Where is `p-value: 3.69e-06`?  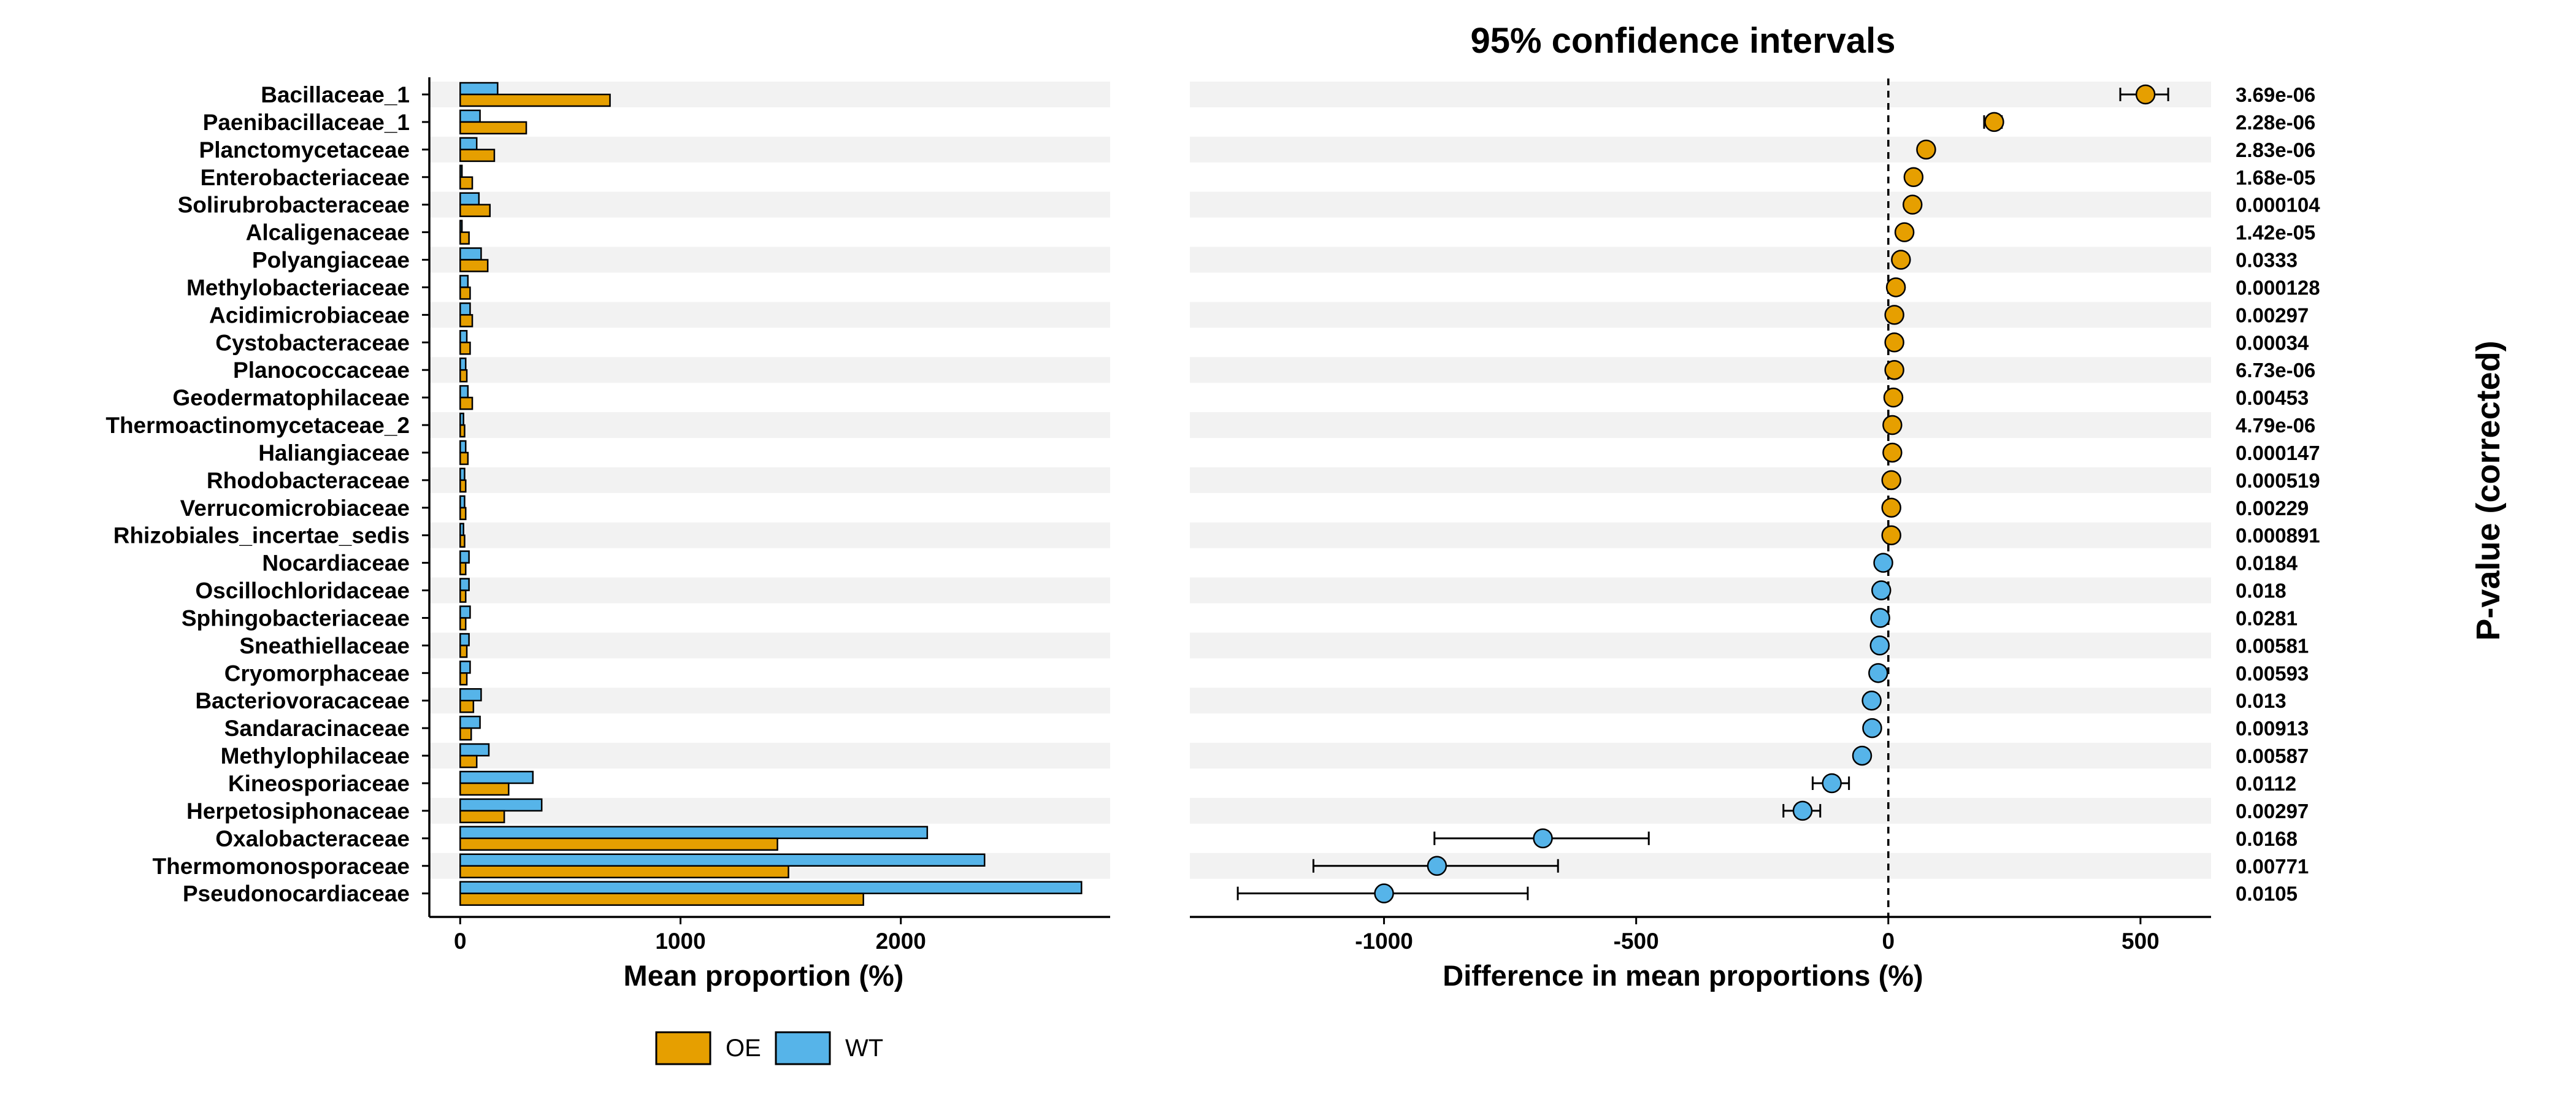 p-value: 3.69e-06 is located at coordinates (2275, 94).